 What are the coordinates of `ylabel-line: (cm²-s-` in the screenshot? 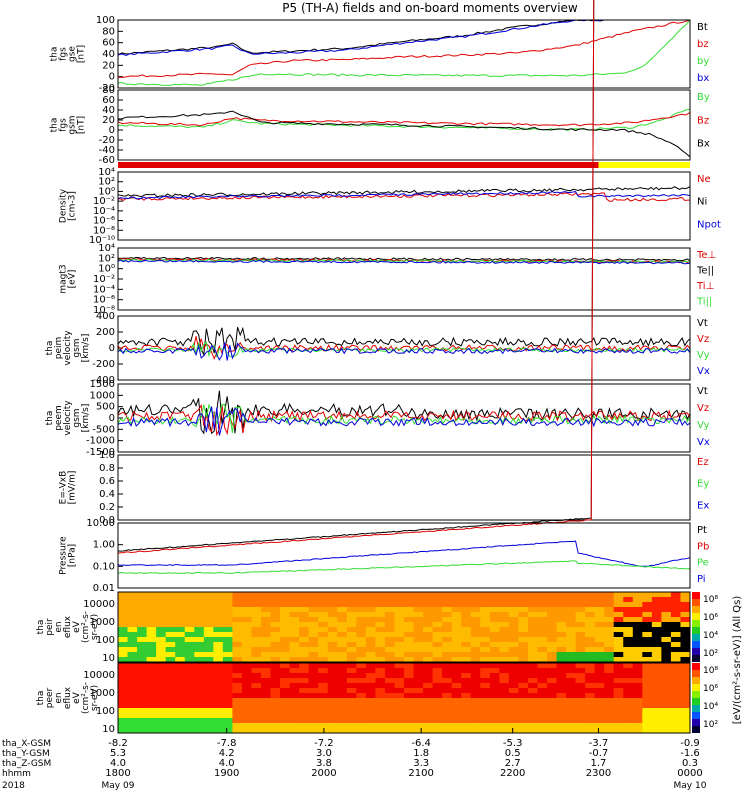 It's located at (86, 627).